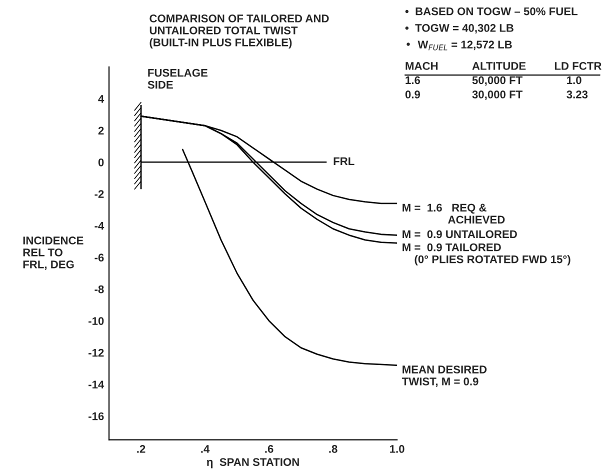 Image resolution: width=609 pixels, height=475 pixels. Describe the element at coordinates (205, 449) in the screenshot. I see `x-tick-label: .4` at that location.